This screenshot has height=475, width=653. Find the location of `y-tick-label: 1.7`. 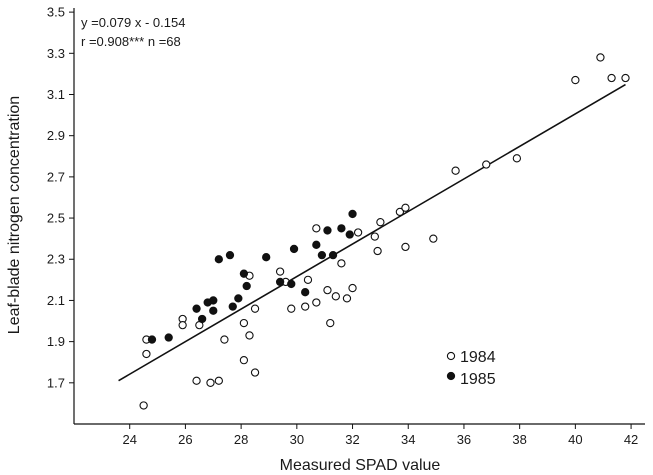

y-tick-label: 1.7 is located at coordinates (56, 382).